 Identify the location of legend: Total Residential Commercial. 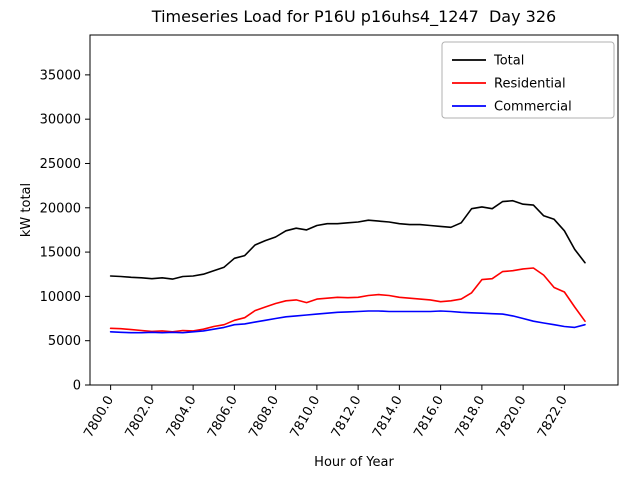
(528, 80).